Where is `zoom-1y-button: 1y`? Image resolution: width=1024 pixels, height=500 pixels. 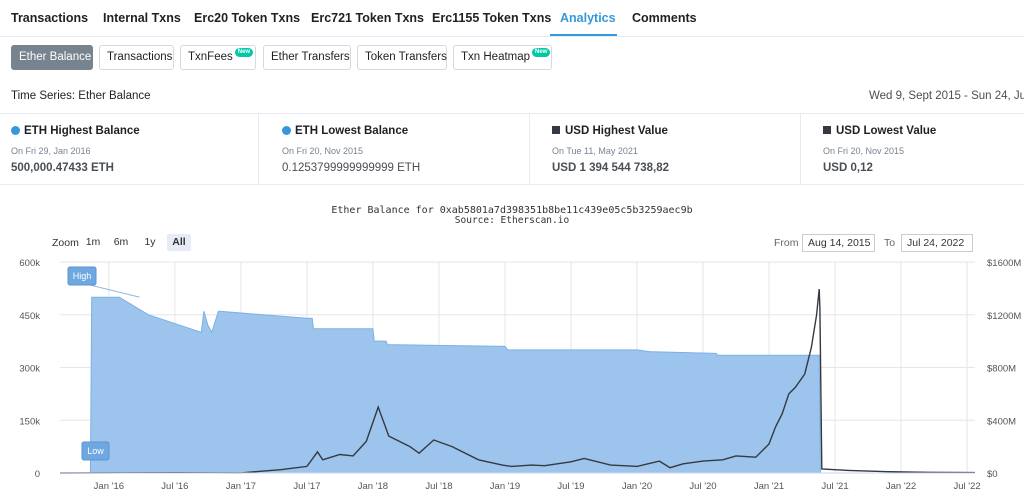
zoom-1y-button: 1y is located at coordinates (150, 242).